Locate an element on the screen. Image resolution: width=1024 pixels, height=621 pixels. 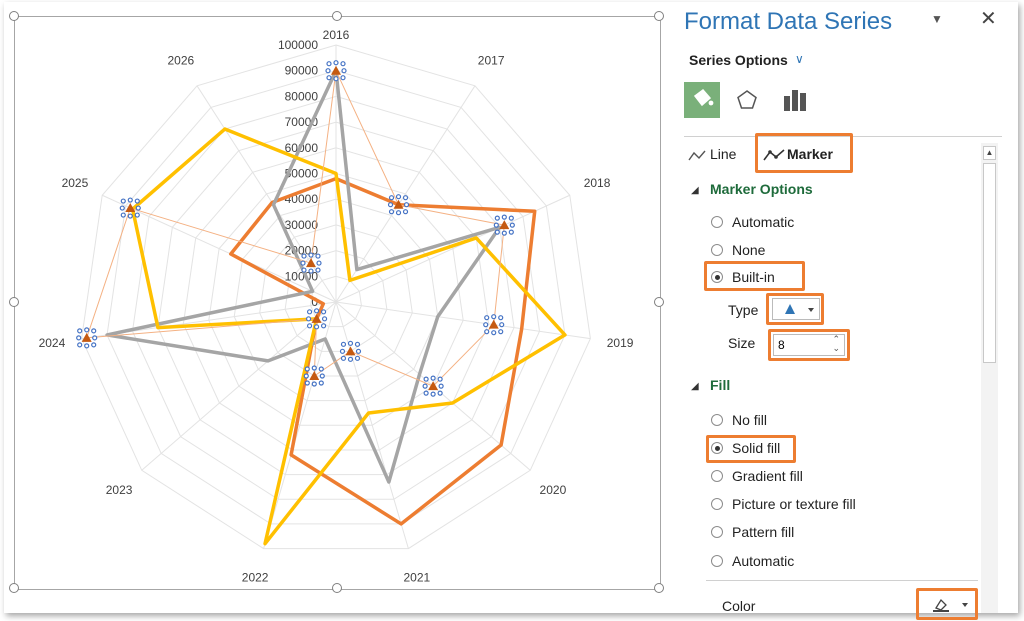
close-icon: ✕ is located at coordinates (988, 19).